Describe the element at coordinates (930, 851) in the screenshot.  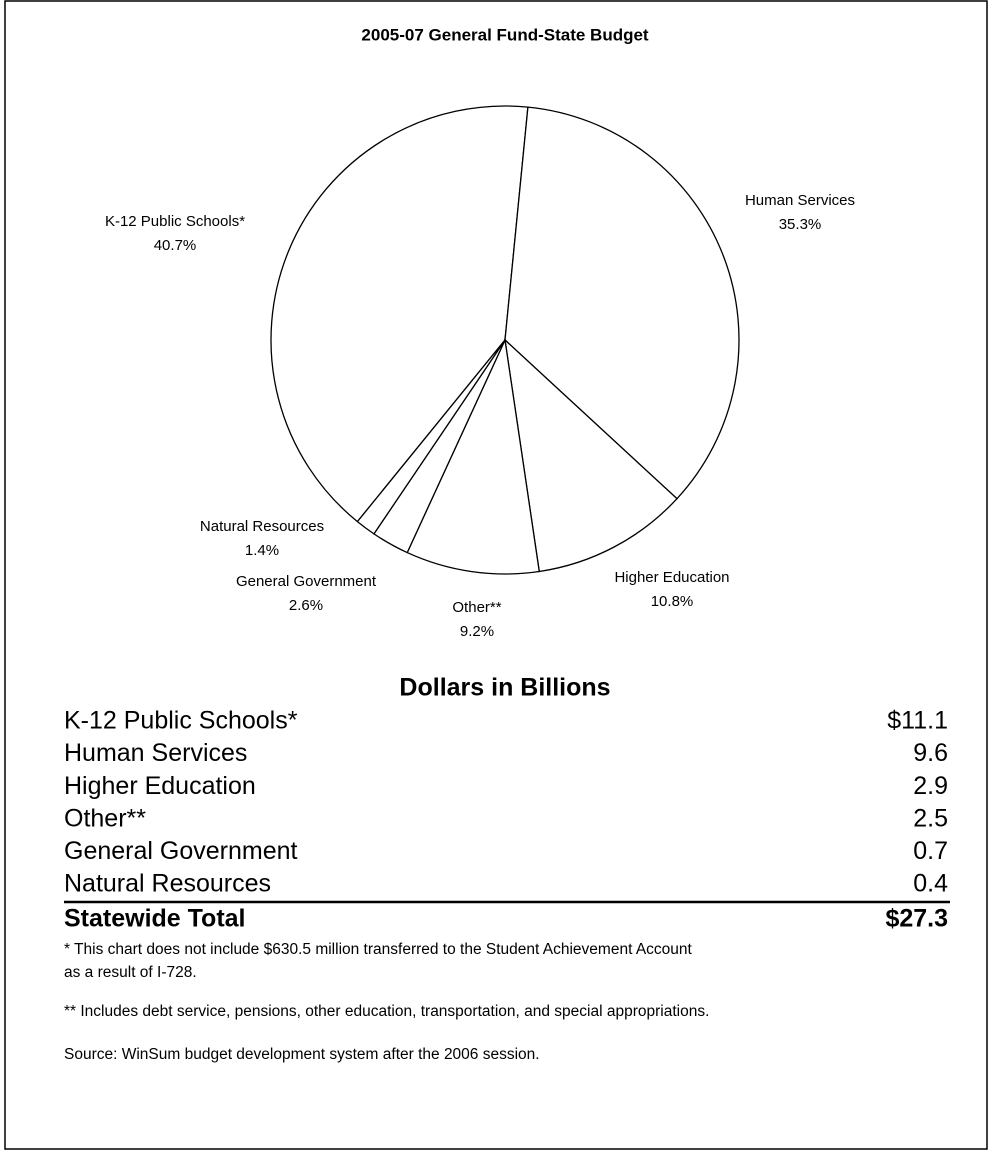
I see `row-amount: 0.7` at that location.